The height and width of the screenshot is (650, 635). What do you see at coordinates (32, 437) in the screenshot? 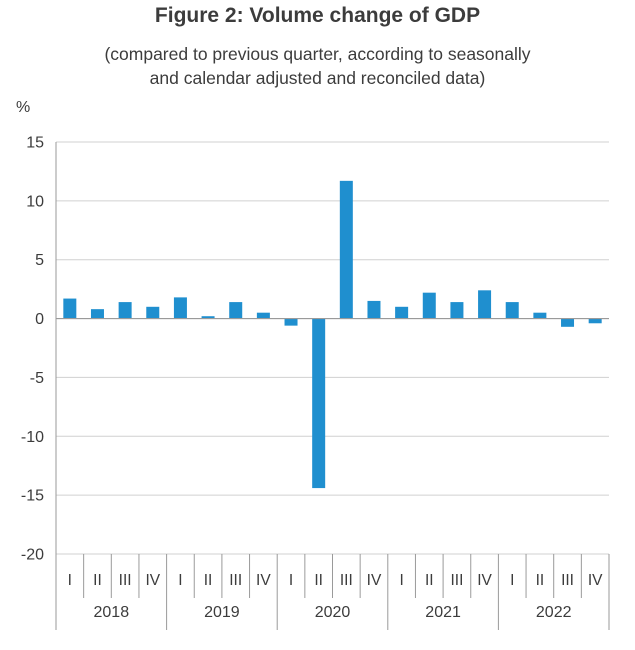
I see `y-tick-label: -10` at bounding box center [32, 437].